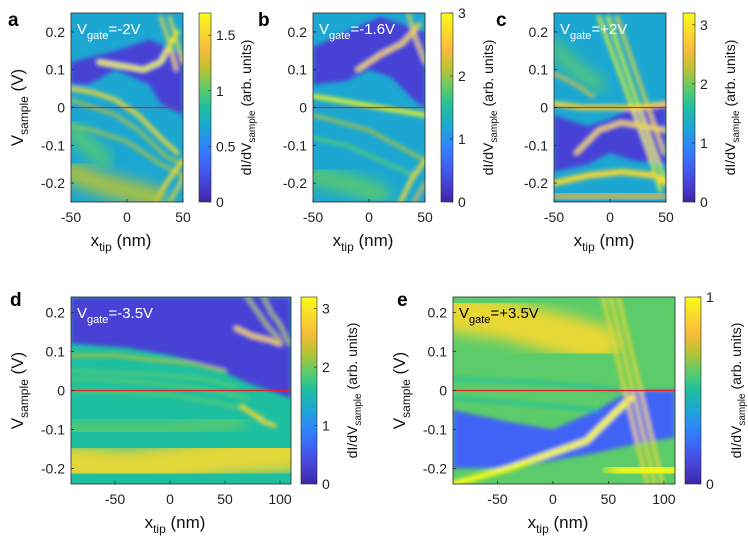  What do you see at coordinates (402, 300) in the screenshot?
I see `panel-letter: e` at bounding box center [402, 300].